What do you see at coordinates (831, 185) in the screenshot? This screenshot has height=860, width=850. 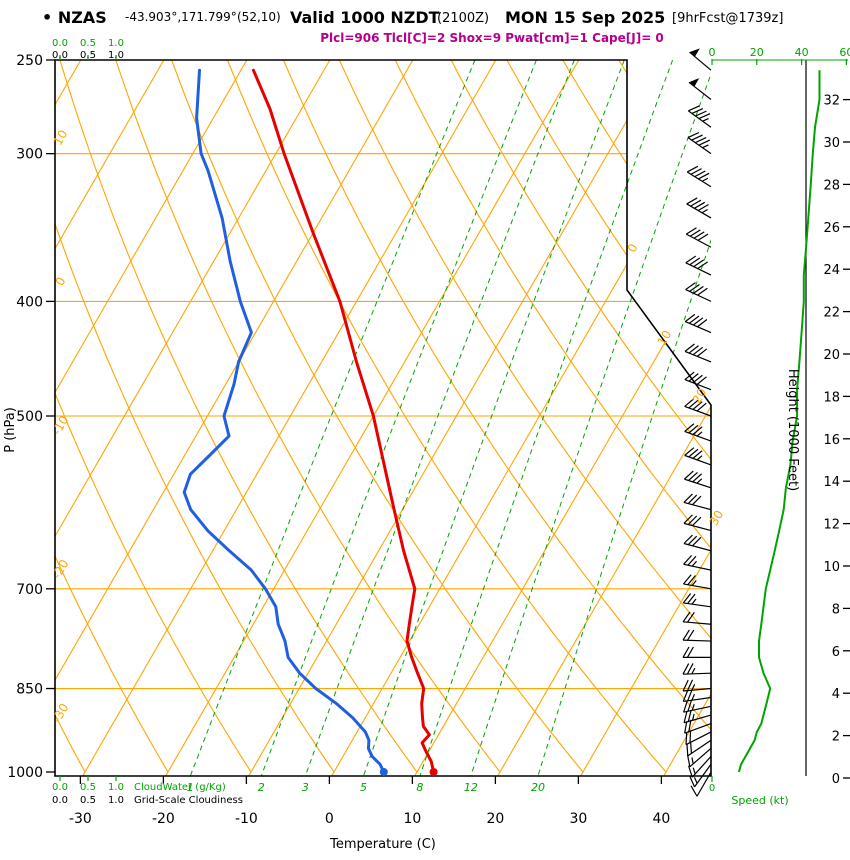 I see `height-tick-label: 28` at bounding box center [831, 185].